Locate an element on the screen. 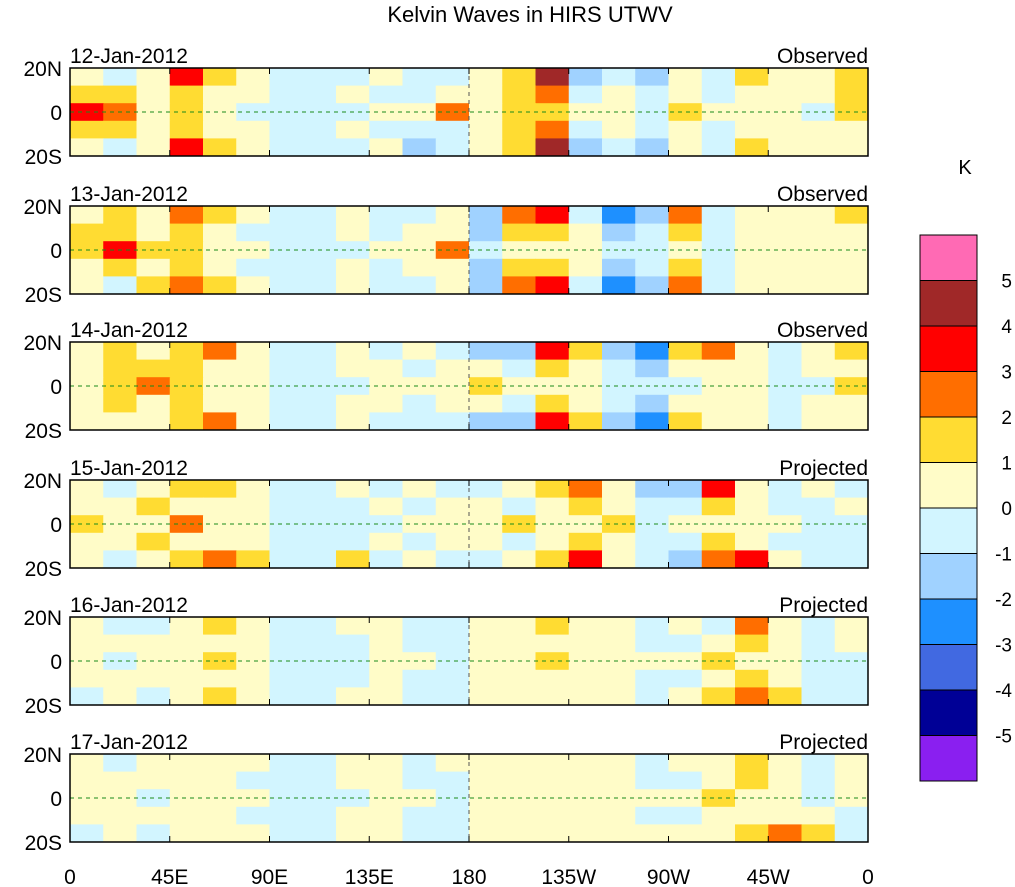 Image resolution: width=1015 pixels, height=887 pixels. lon-tick-label: 45W is located at coordinates (768, 876).